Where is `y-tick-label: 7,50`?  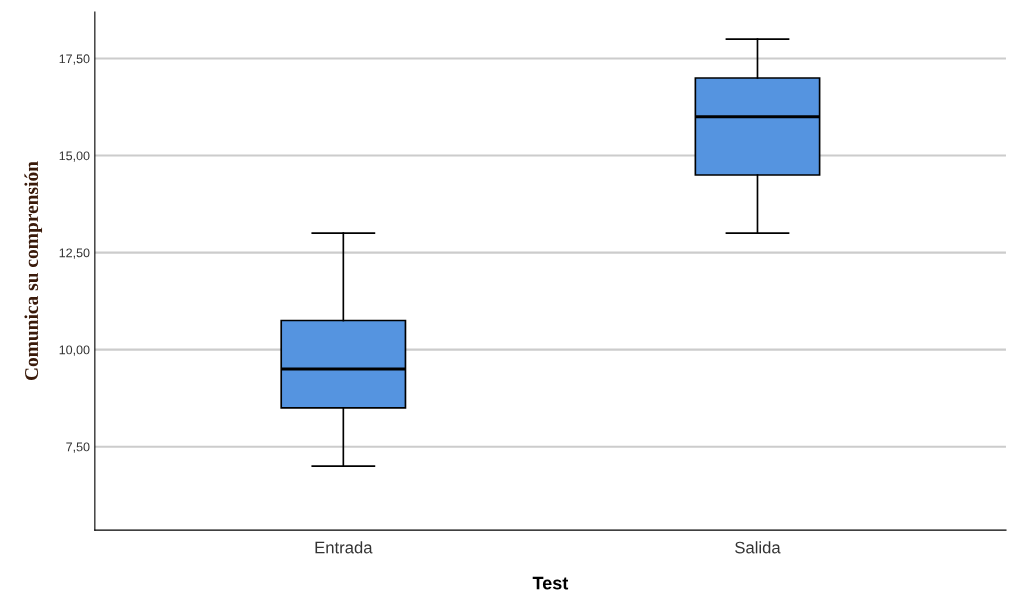
y-tick-label: 7,50 is located at coordinates (78, 447).